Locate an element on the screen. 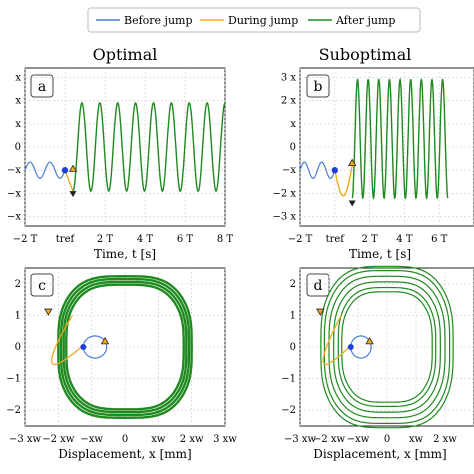 This screenshot has width=474, height=474. xtick-b: 2 T is located at coordinates (369, 239).